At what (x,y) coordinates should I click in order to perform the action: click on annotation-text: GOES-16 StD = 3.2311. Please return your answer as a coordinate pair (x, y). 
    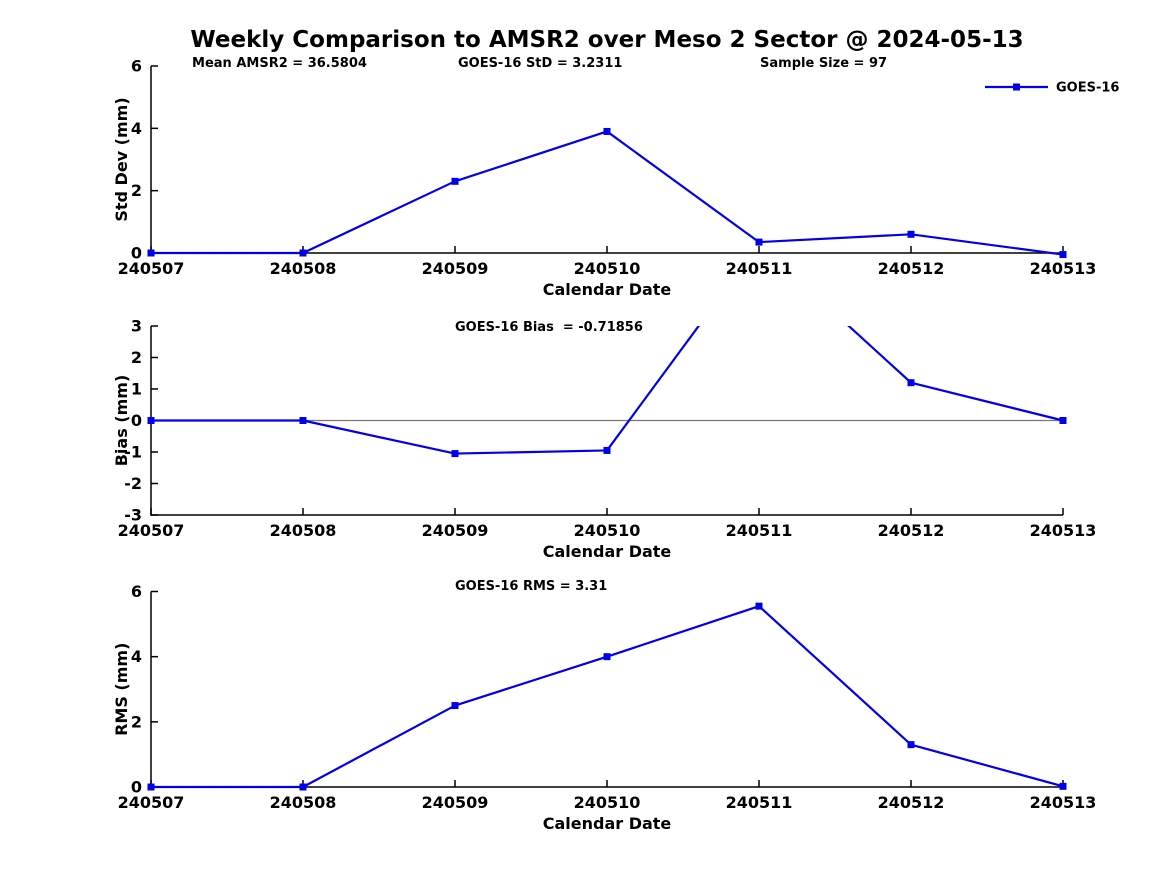
    Looking at the image, I should click on (540, 63).